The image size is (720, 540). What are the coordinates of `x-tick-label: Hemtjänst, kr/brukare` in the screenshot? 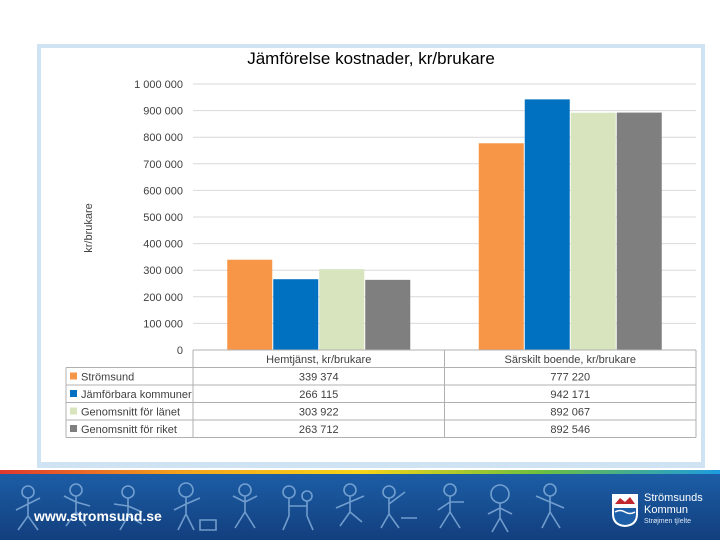 It's located at (318, 360).